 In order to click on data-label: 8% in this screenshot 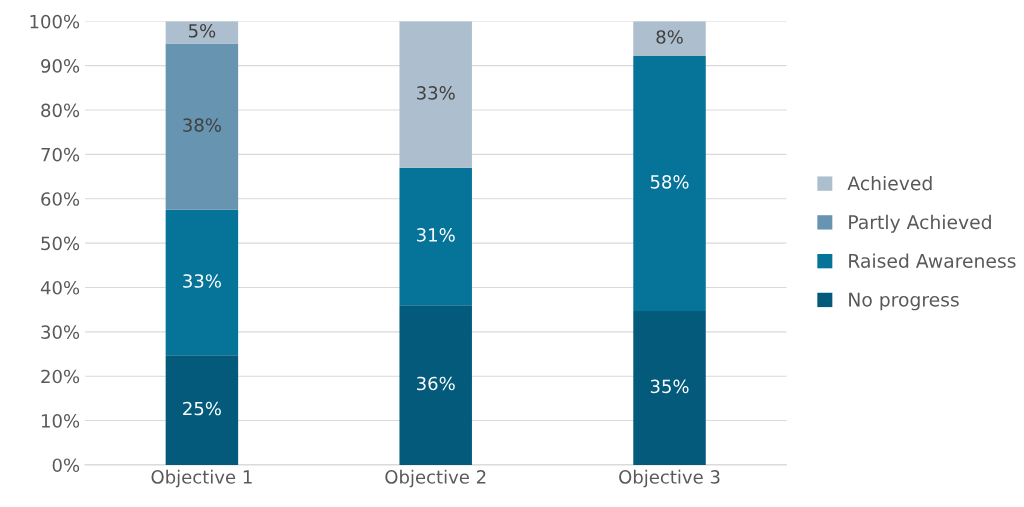, I will do `click(669, 37)`.